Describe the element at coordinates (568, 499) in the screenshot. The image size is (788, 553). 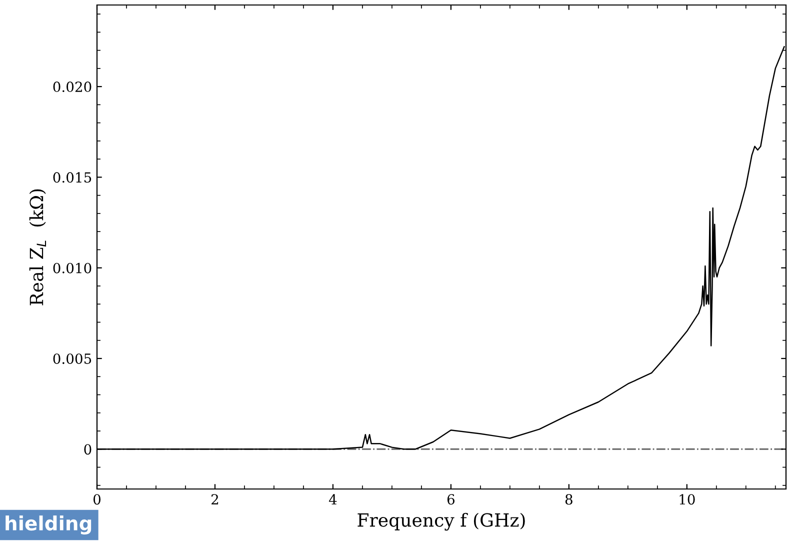
I see `x-tick-label: 8` at that location.